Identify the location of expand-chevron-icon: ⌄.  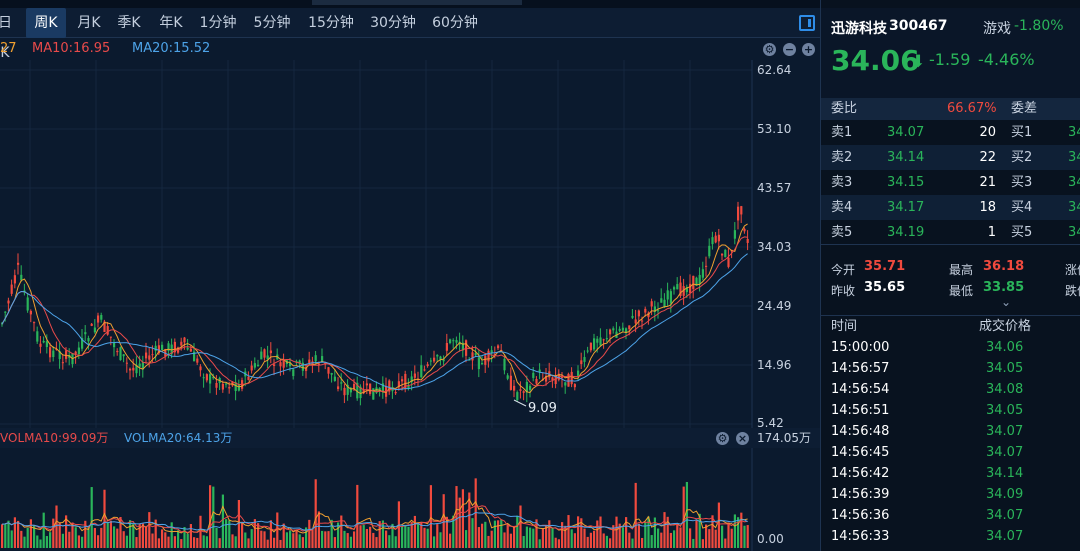
(1006, 302).